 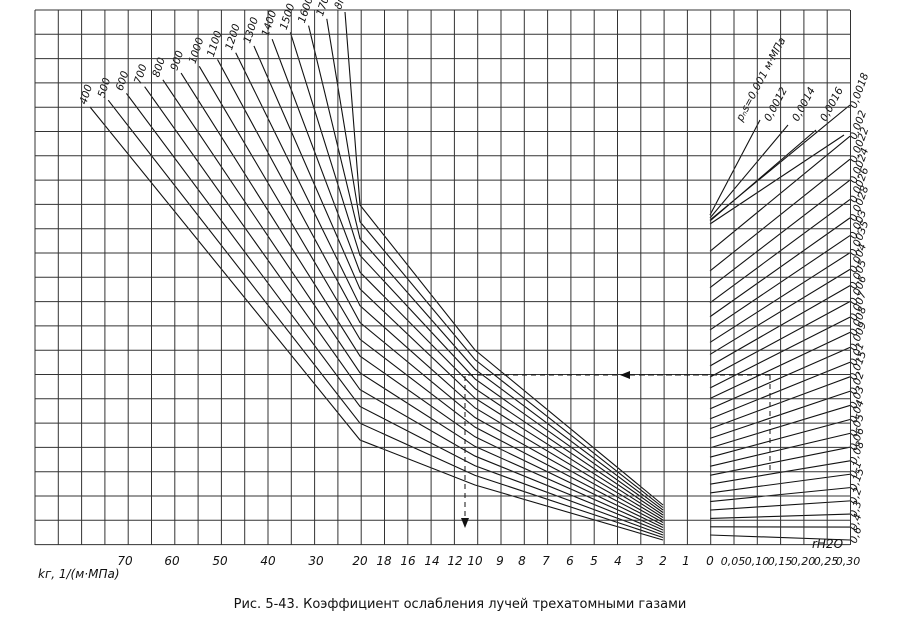 I want to click on r-tick-label: 0,15, so click(x=780, y=561).